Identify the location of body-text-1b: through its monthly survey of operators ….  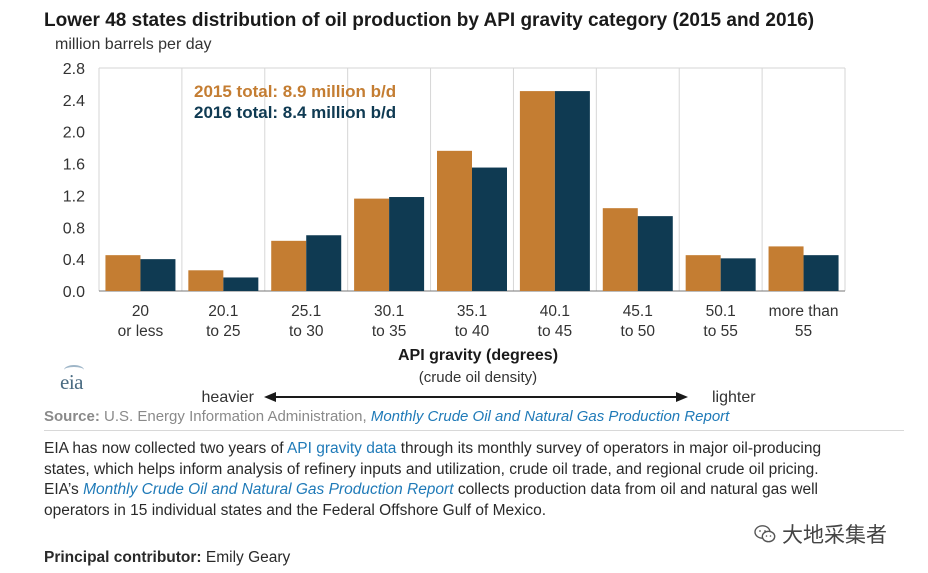
(609, 448).